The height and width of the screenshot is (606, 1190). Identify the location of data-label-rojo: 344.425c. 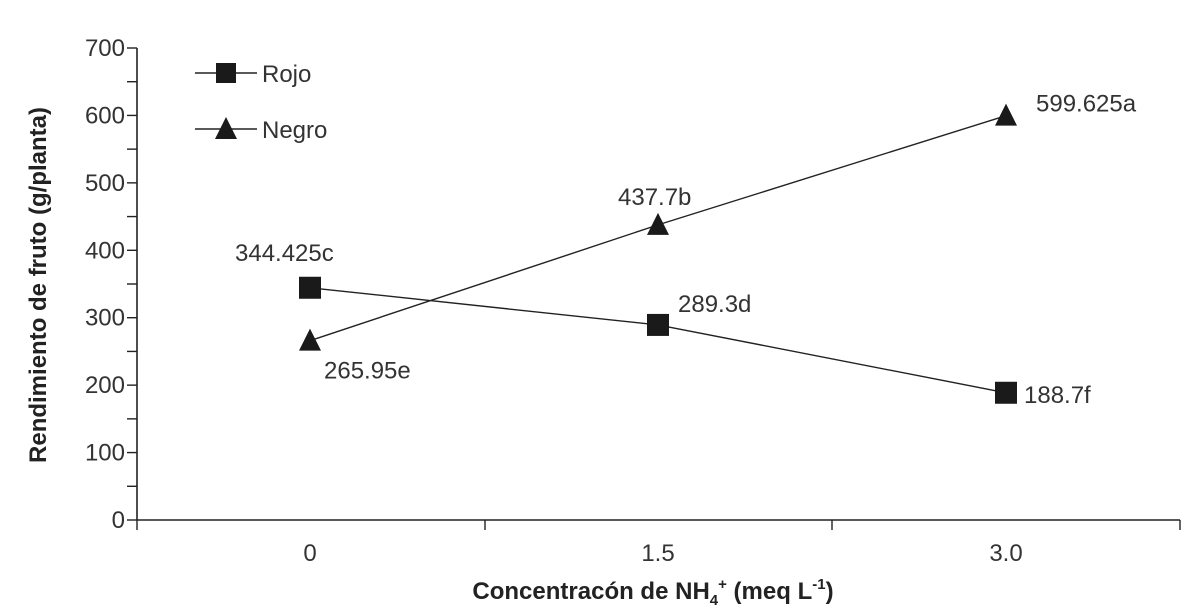
(284, 253).